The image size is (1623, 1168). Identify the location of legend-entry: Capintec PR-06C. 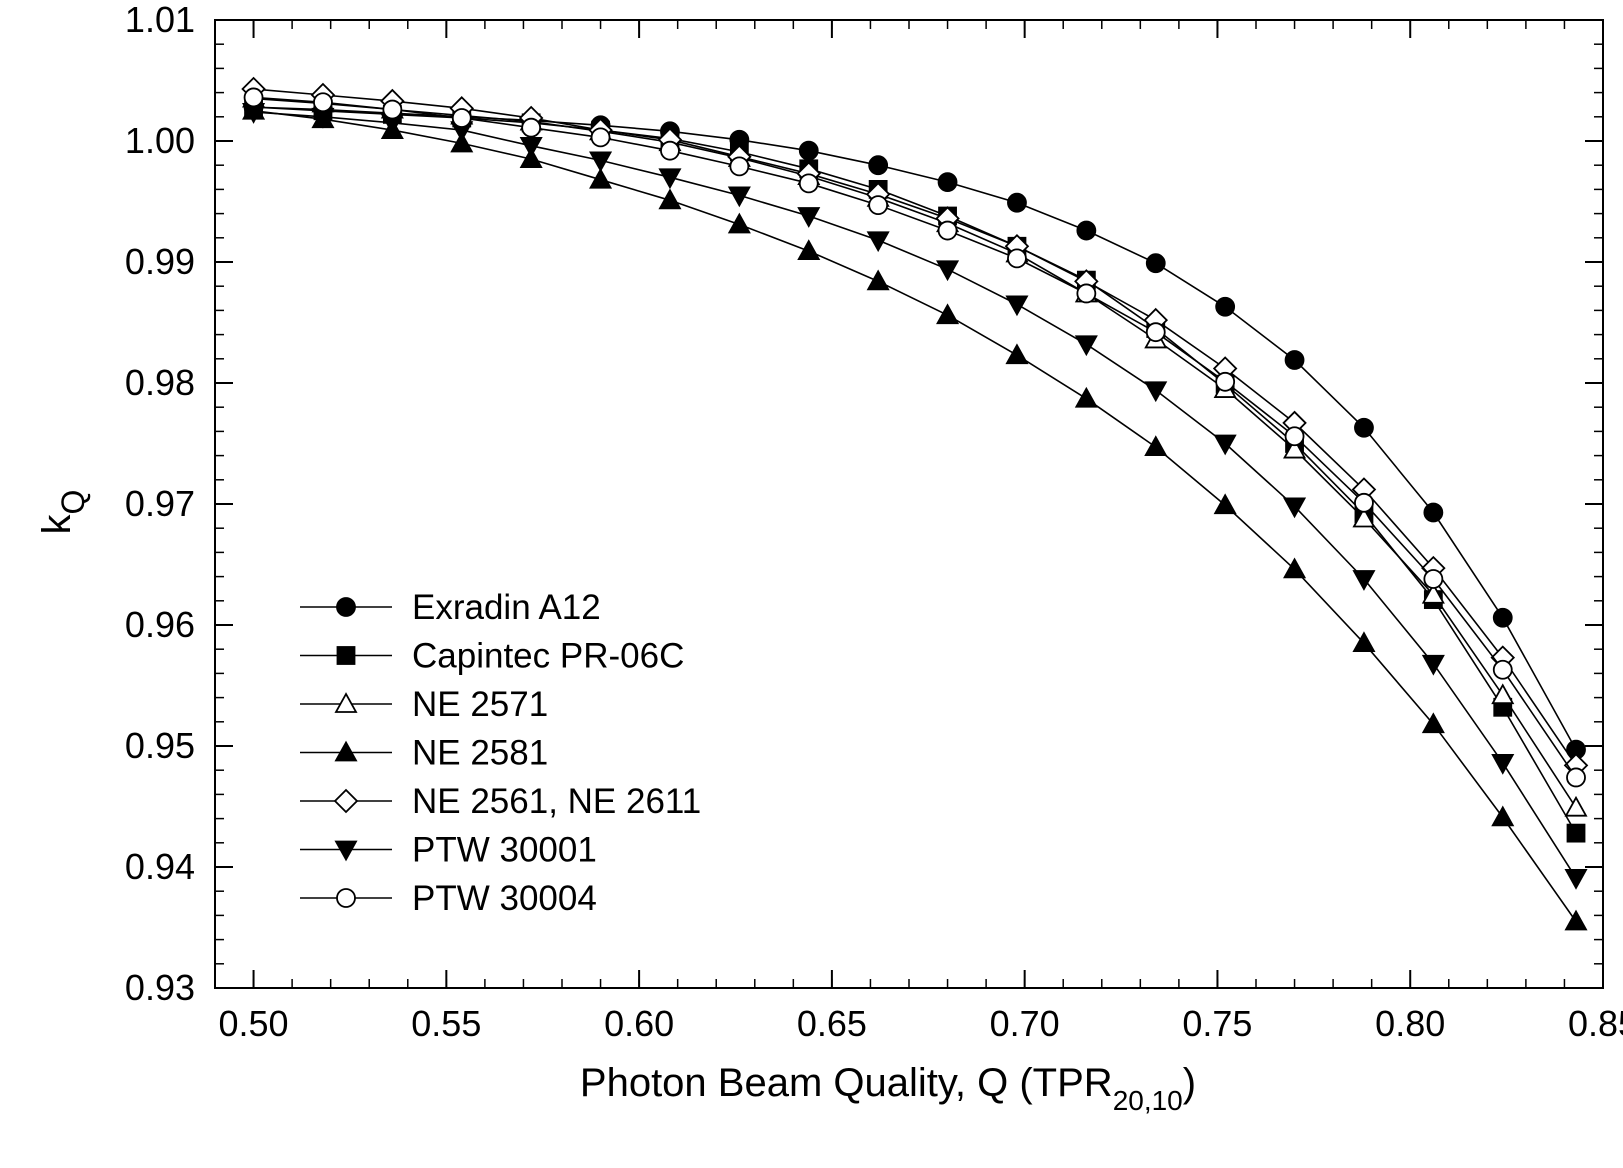
(492, 656).